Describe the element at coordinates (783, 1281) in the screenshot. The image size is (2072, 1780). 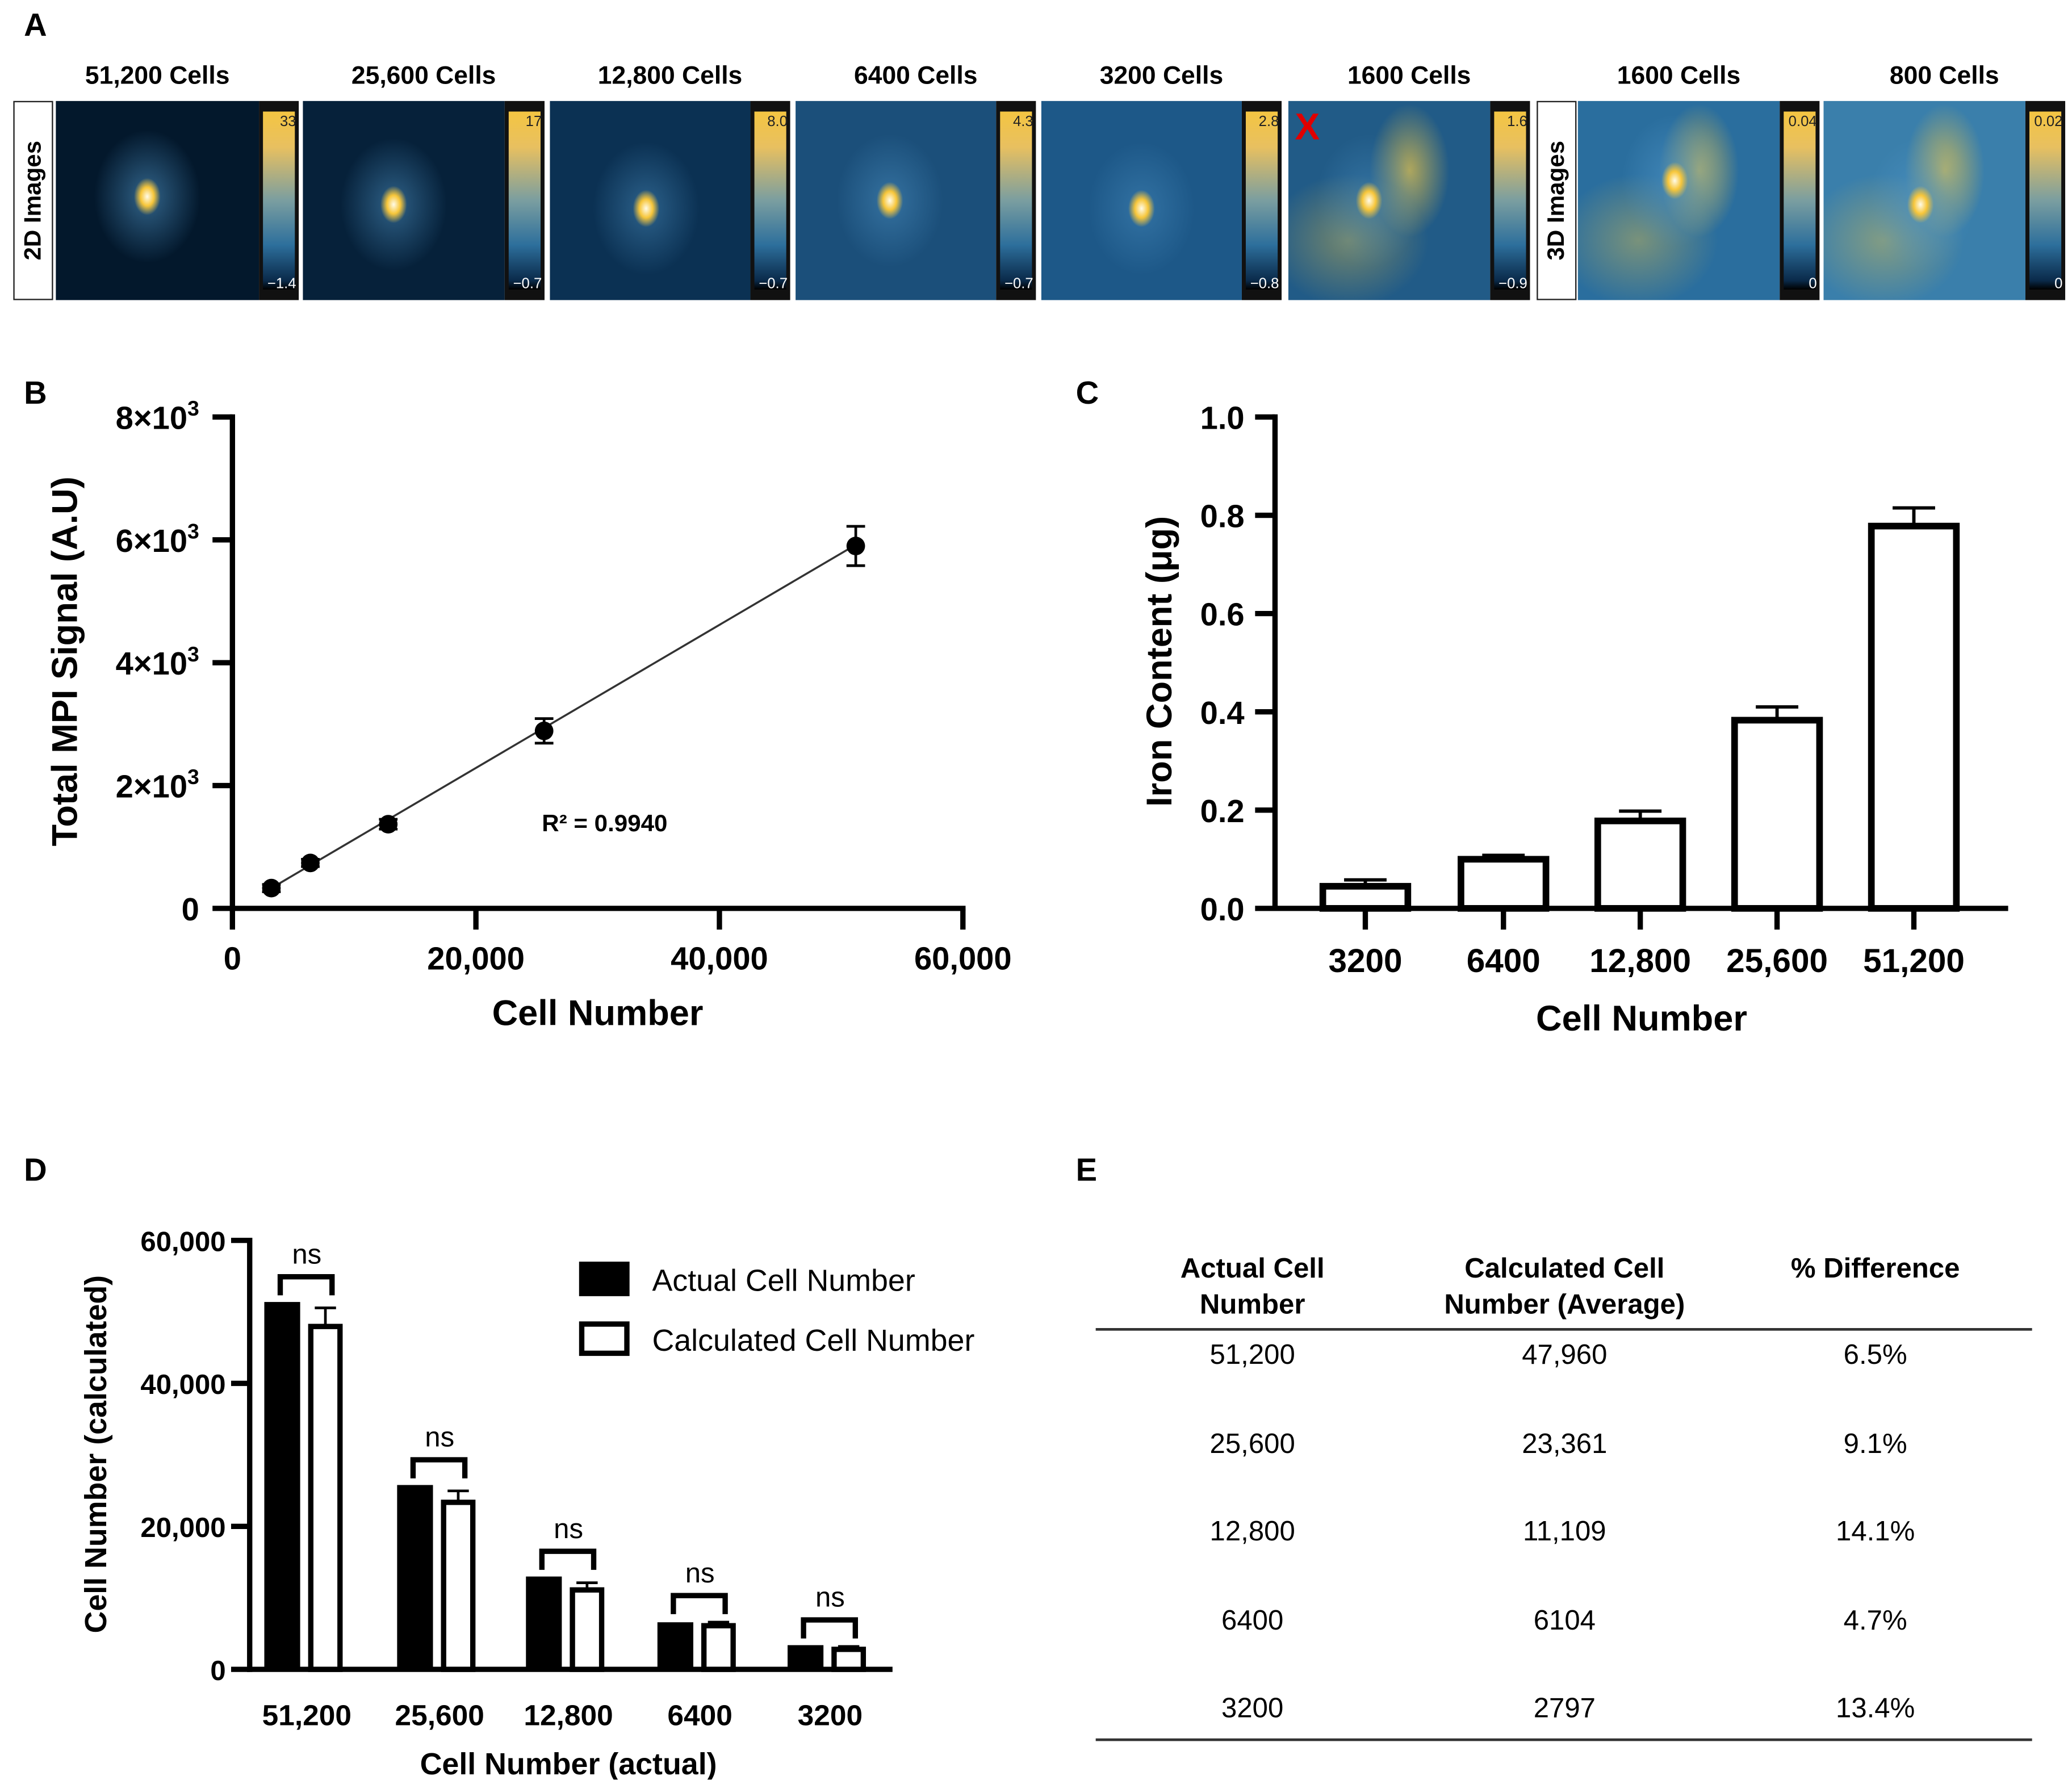
I see `legend-label: Actual Cell Number` at that location.